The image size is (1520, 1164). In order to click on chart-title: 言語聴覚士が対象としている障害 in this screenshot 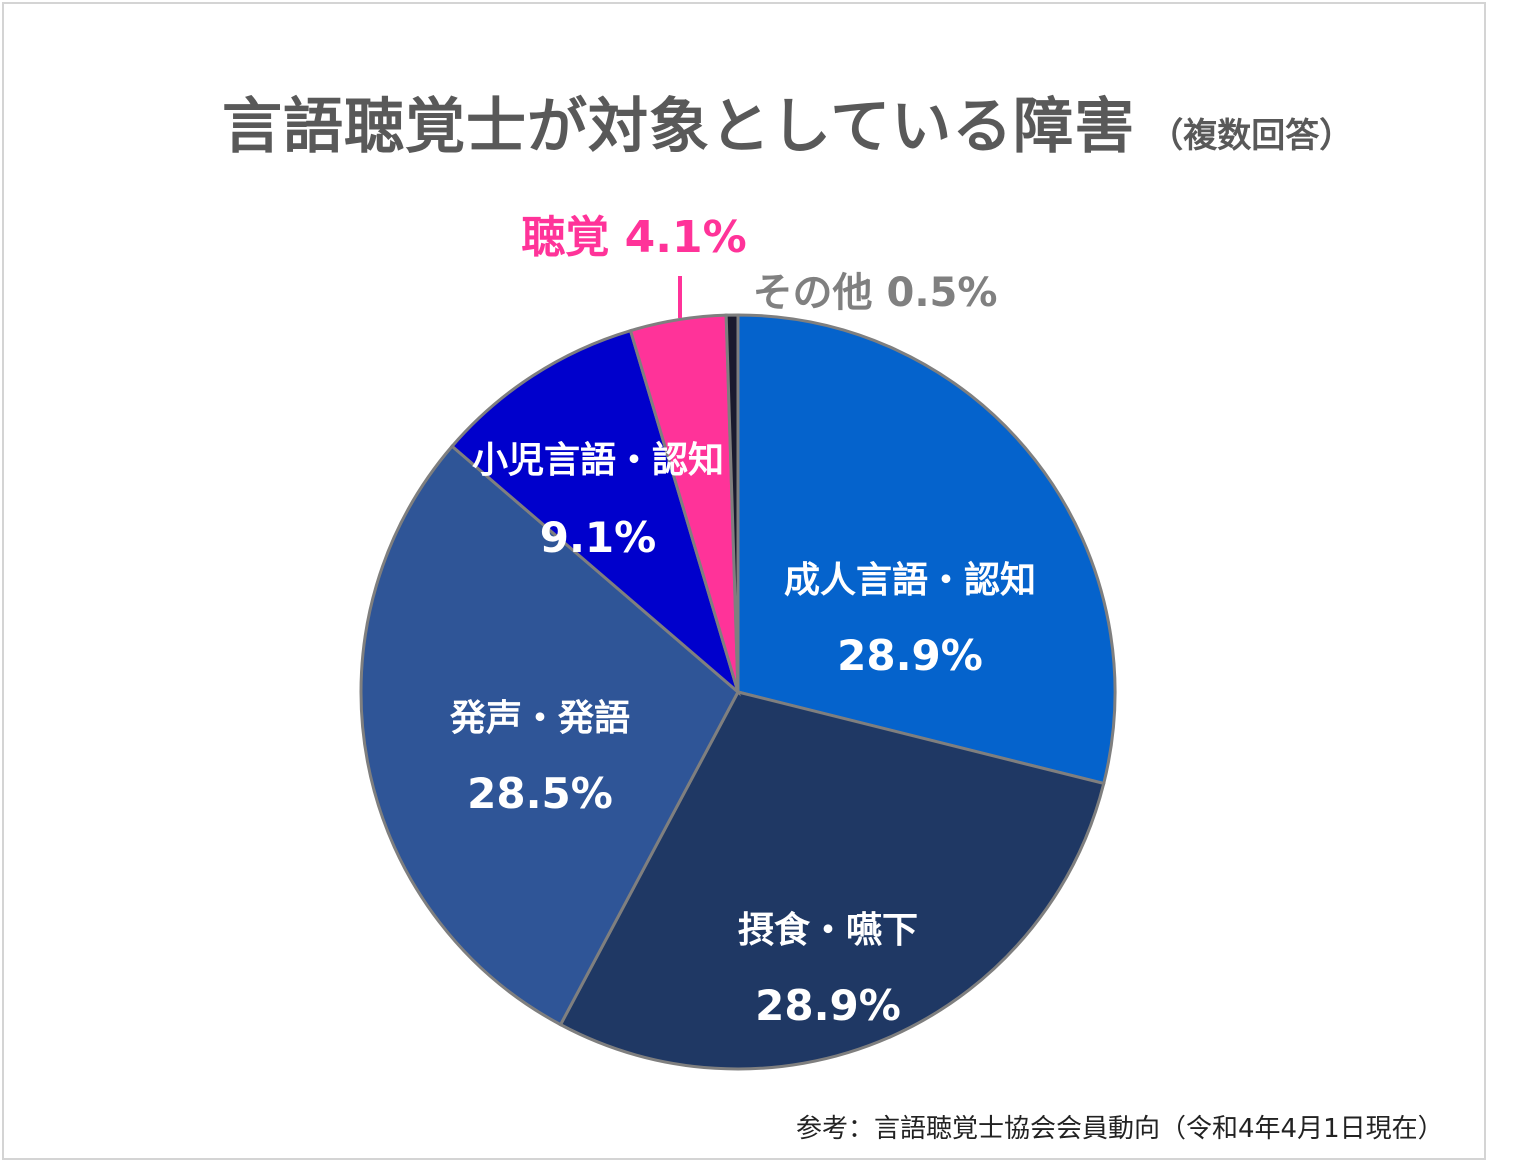, I will do `click(679, 127)`.